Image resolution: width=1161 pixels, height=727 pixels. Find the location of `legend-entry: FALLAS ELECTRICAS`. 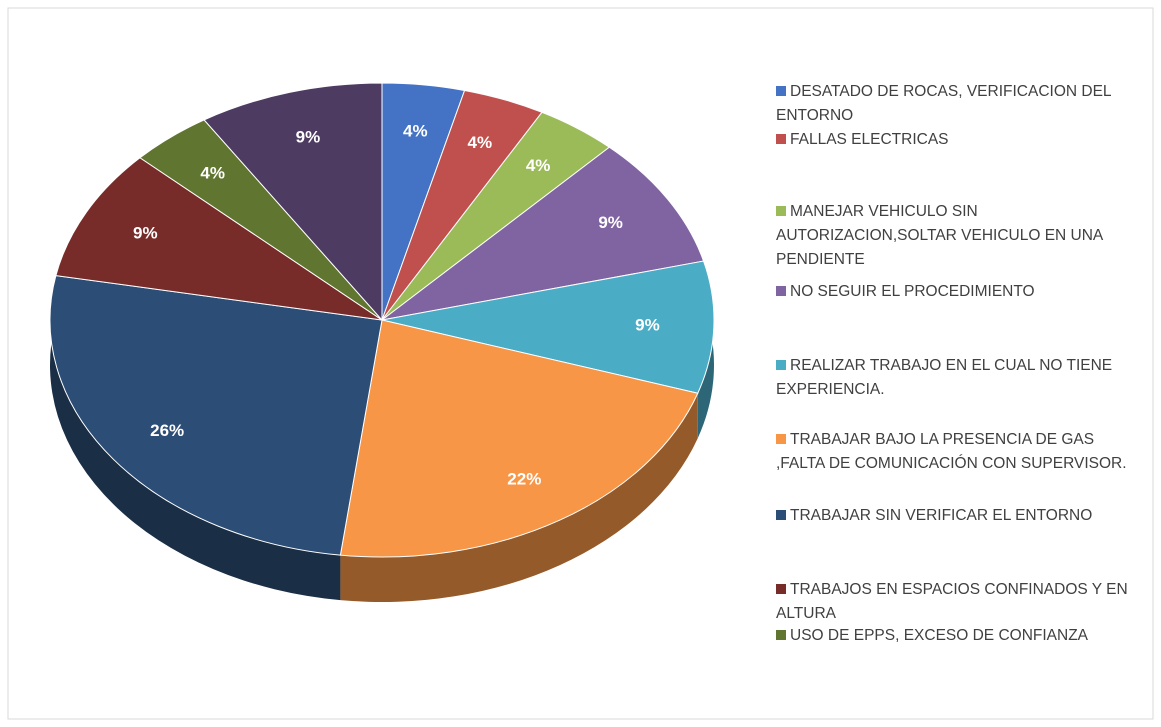

legend-entry: FALLAS ELECTRICAS is located at coordinates (958, 140).